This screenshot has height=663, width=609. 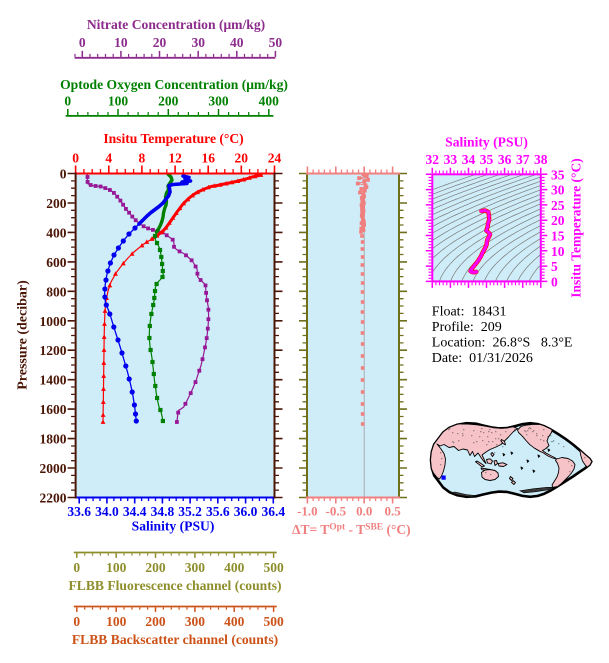 I want to click on svg-text: 0.0, so click(x=364, y=511).